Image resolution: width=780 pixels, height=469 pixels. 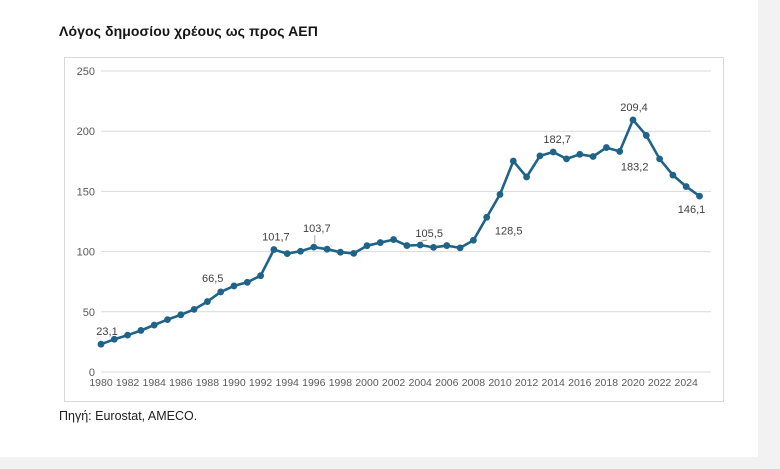 I want to click on data-label: 182,7, so click(x=557, y=140).